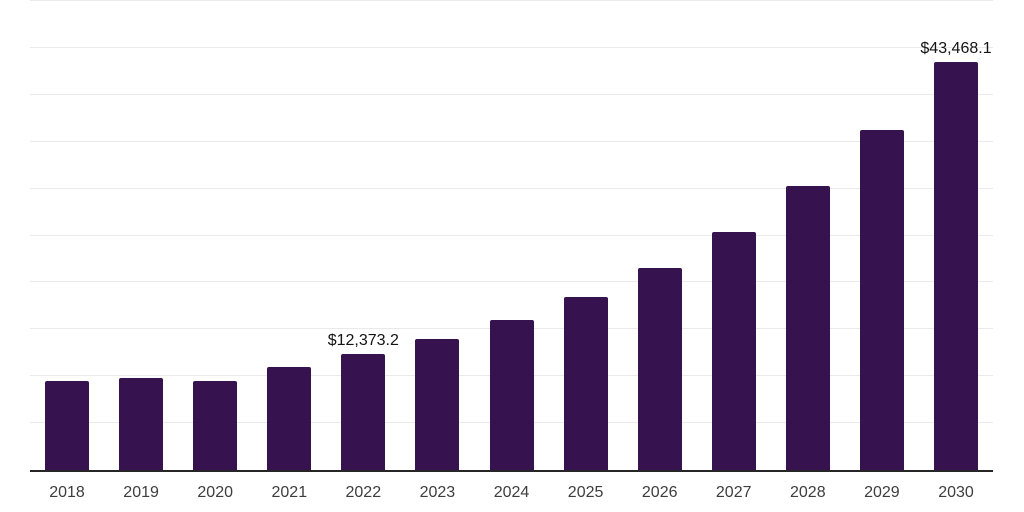 Image resolution: width=1024 pixels, height=512 pixels. Describe the element at coordinates (511, 394) in the screenshot. I see `bar-2024` at that location.